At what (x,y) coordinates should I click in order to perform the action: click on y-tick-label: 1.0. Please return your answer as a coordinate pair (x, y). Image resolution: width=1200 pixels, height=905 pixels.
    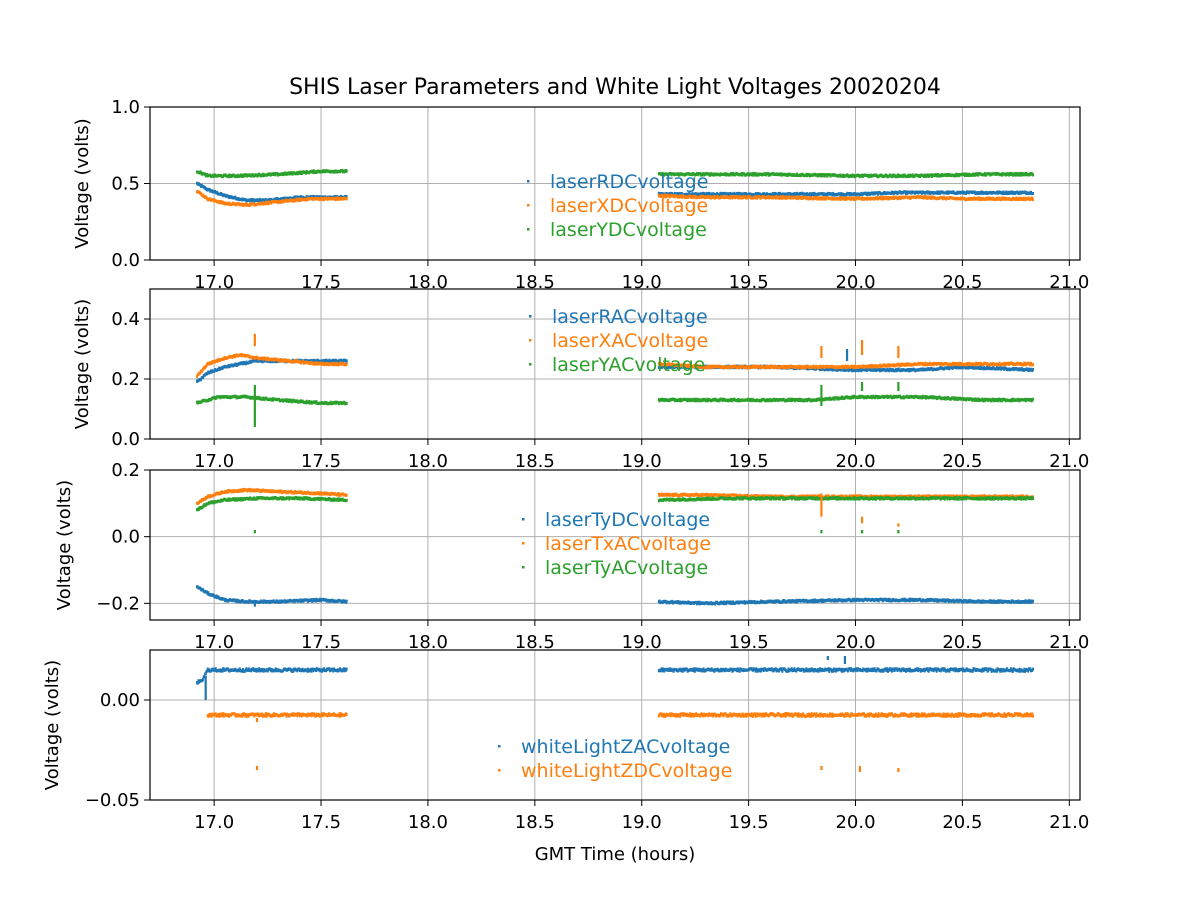
    Looking at the image, I should click on (125, 107).